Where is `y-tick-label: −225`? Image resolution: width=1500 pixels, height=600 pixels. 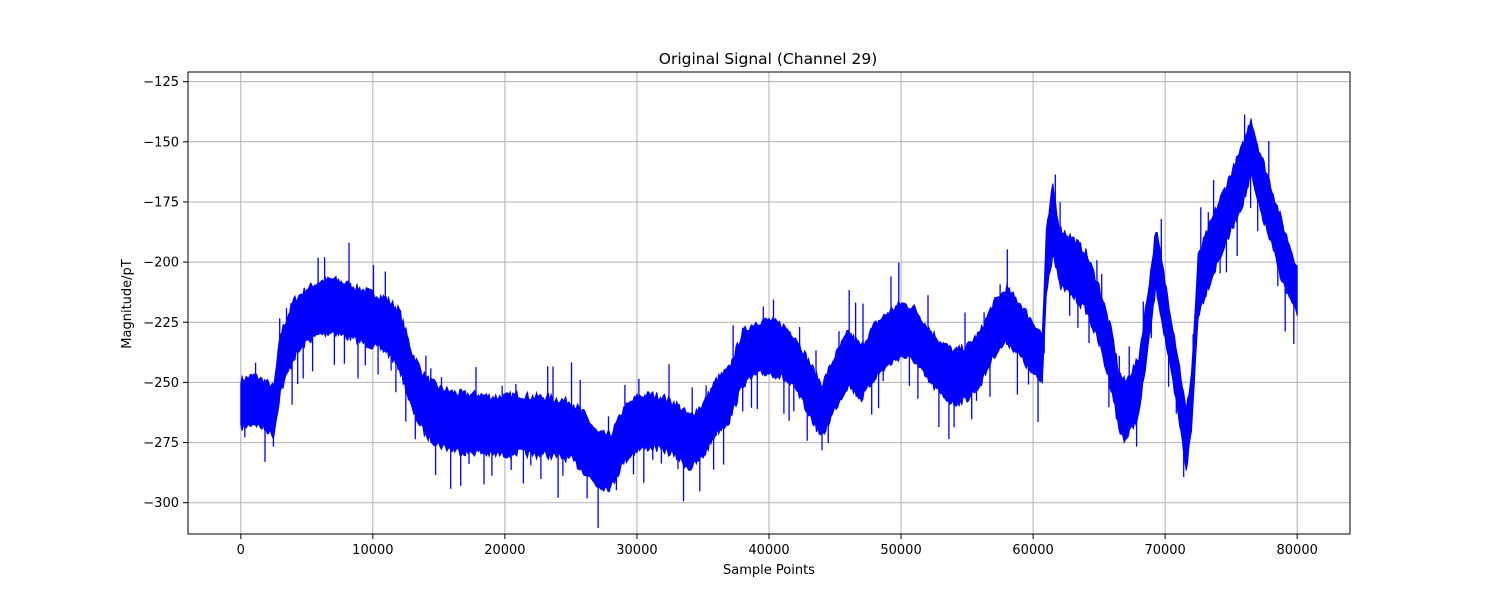 y-tick-label: −225 is located at coordinates (161, 323).